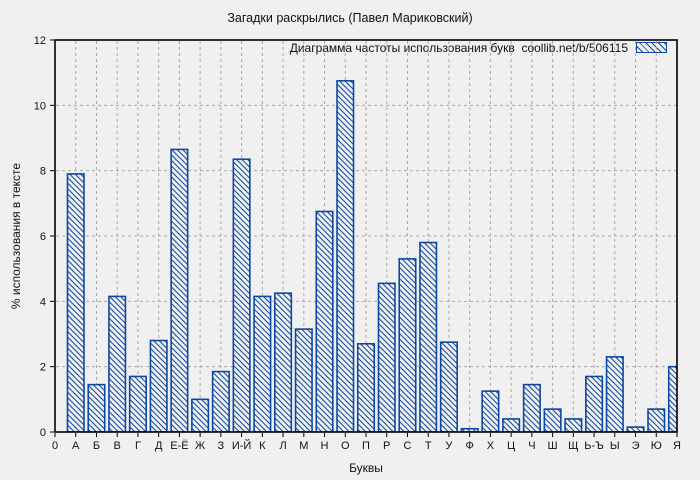  I want to click on bar-Д, so click(158, 385).